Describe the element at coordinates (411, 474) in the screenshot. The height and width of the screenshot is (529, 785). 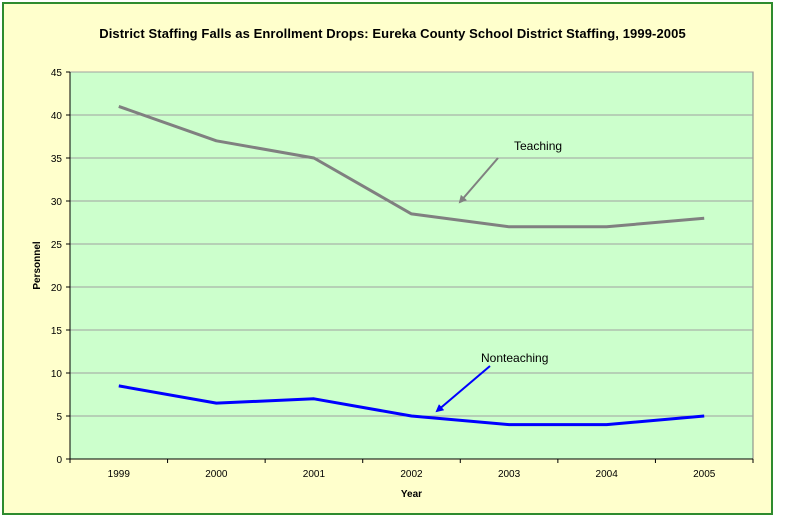
I see `x-tick-label: 2002` at that location.